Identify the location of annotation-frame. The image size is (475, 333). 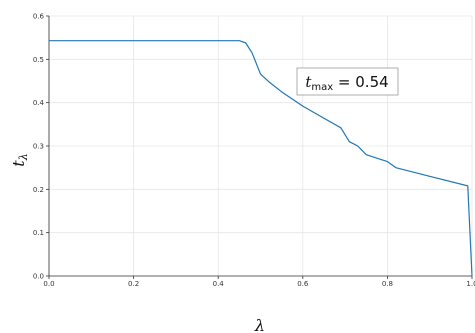
(347, 81).